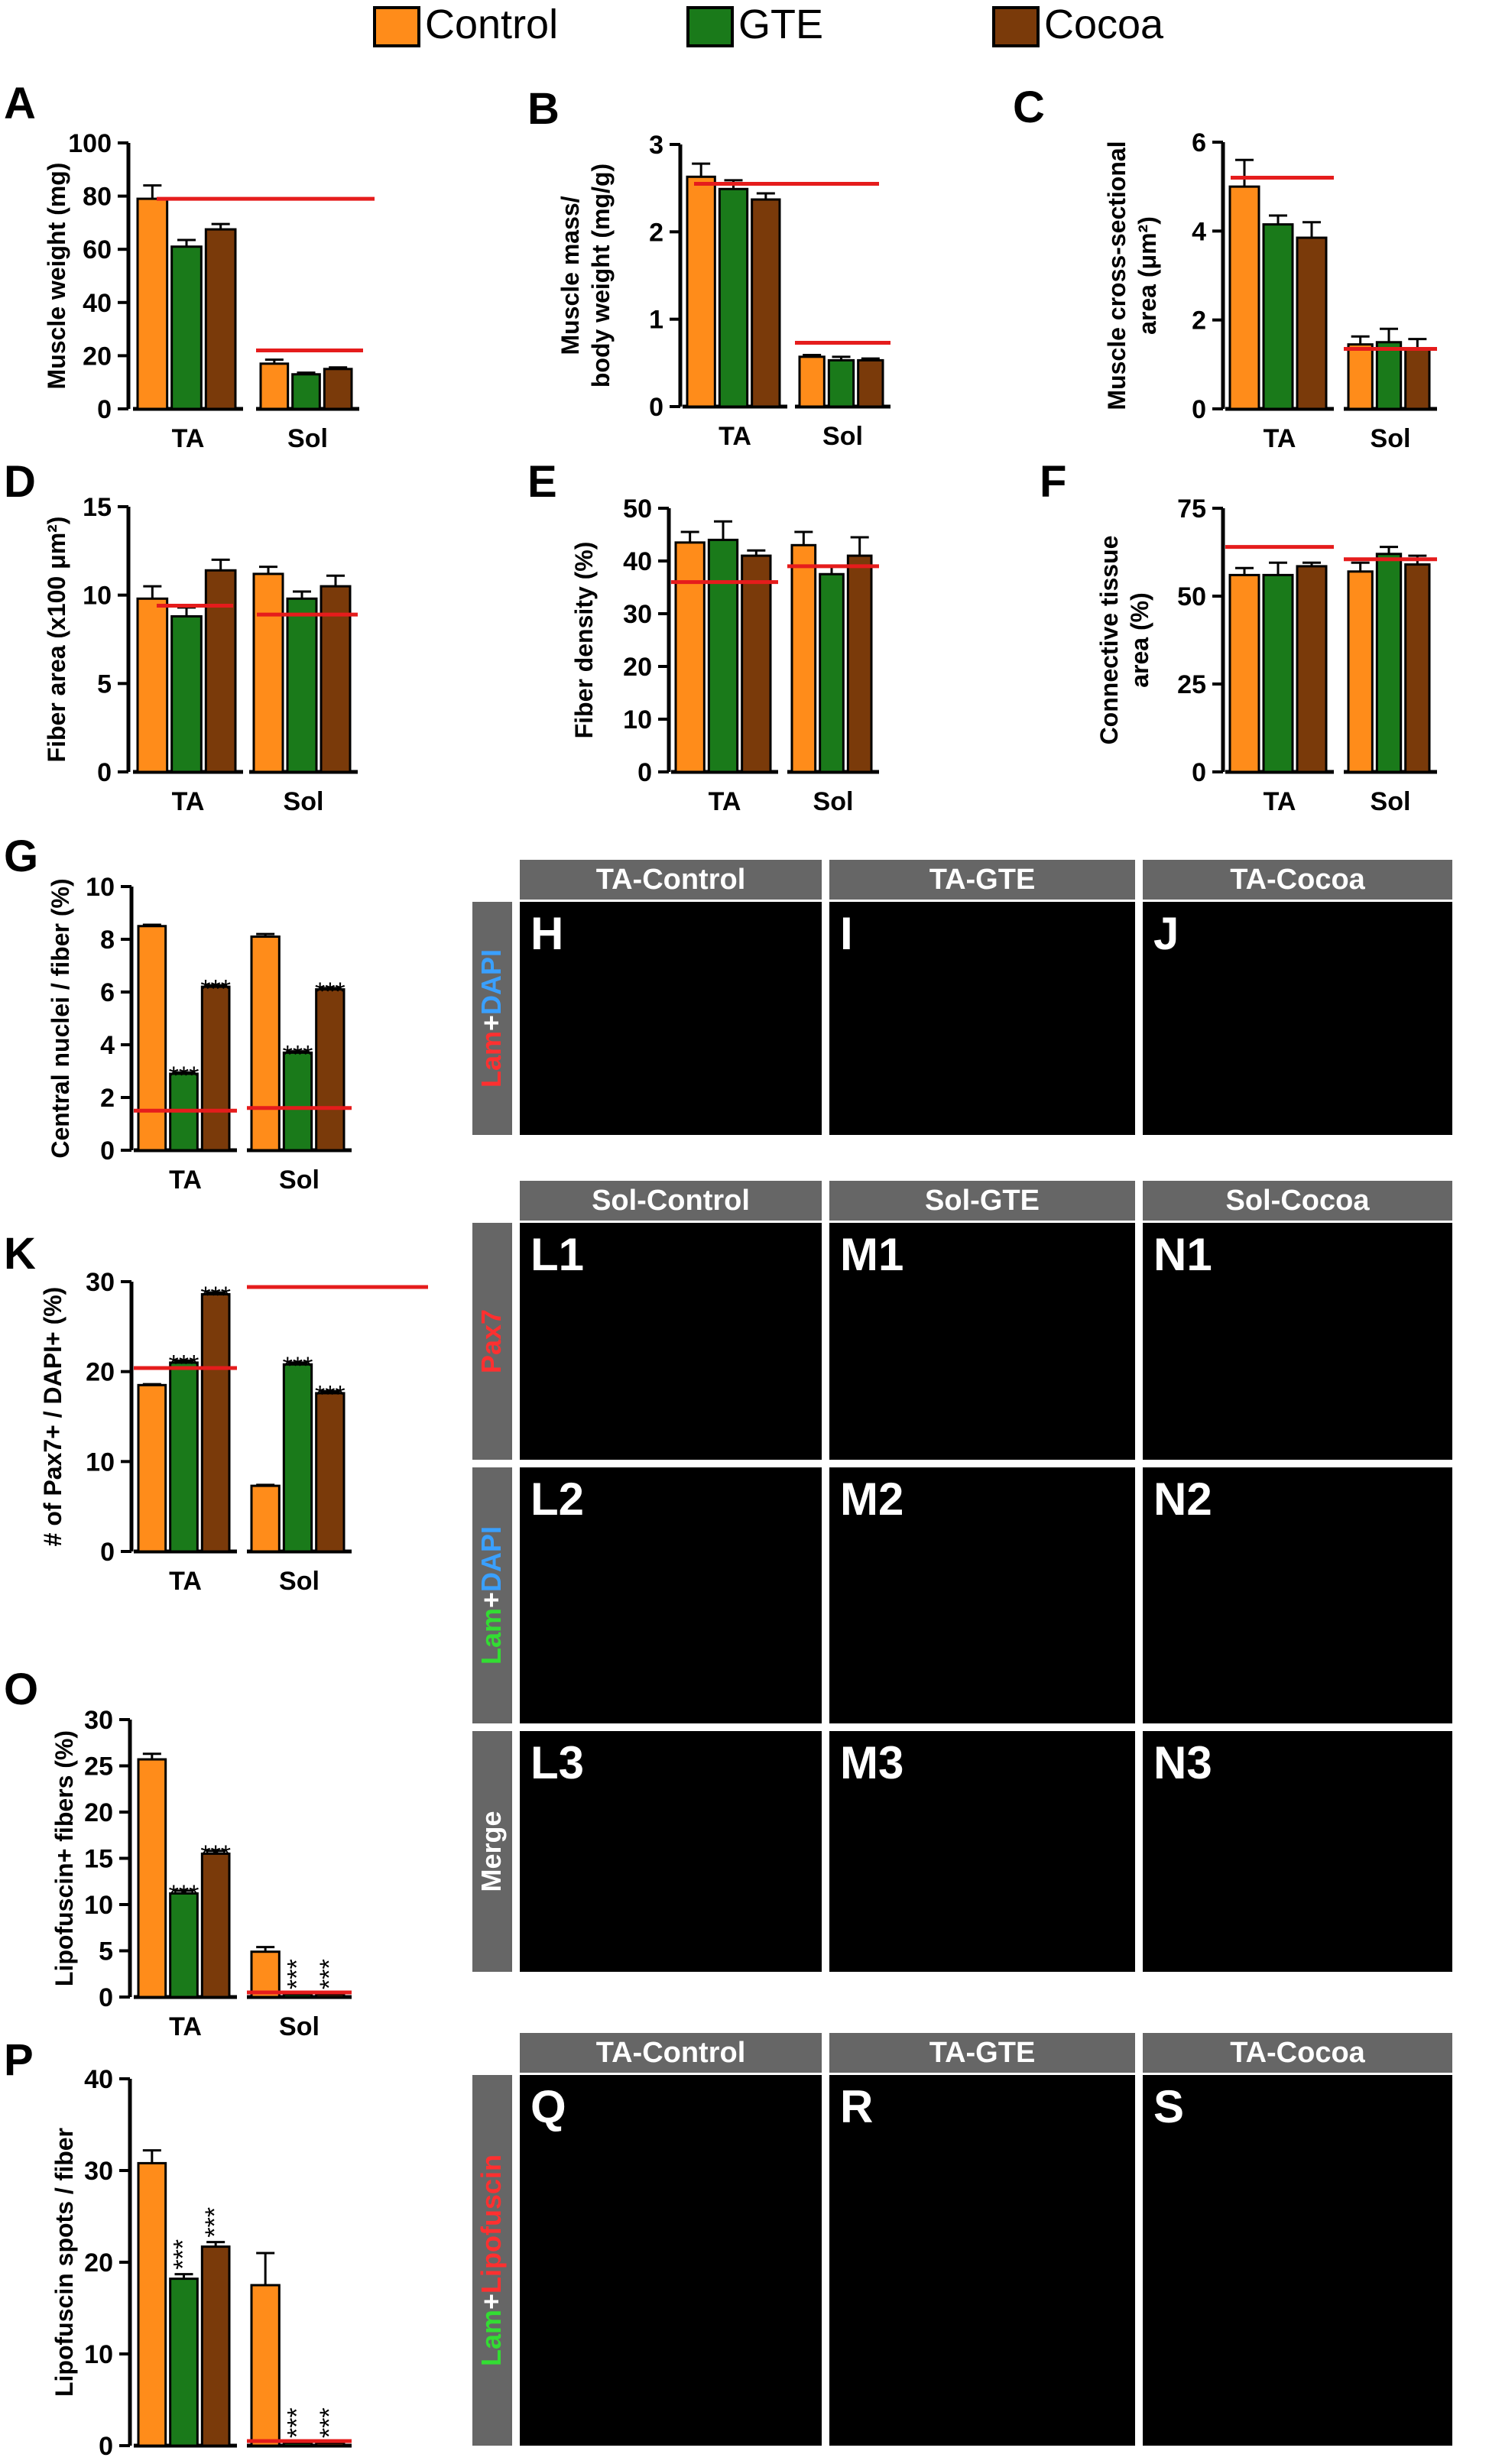 The height and width of the screenshot is (2464, 1502). I want to click on y-axis-label: Connective tissue area (%), so click(1124, 640).